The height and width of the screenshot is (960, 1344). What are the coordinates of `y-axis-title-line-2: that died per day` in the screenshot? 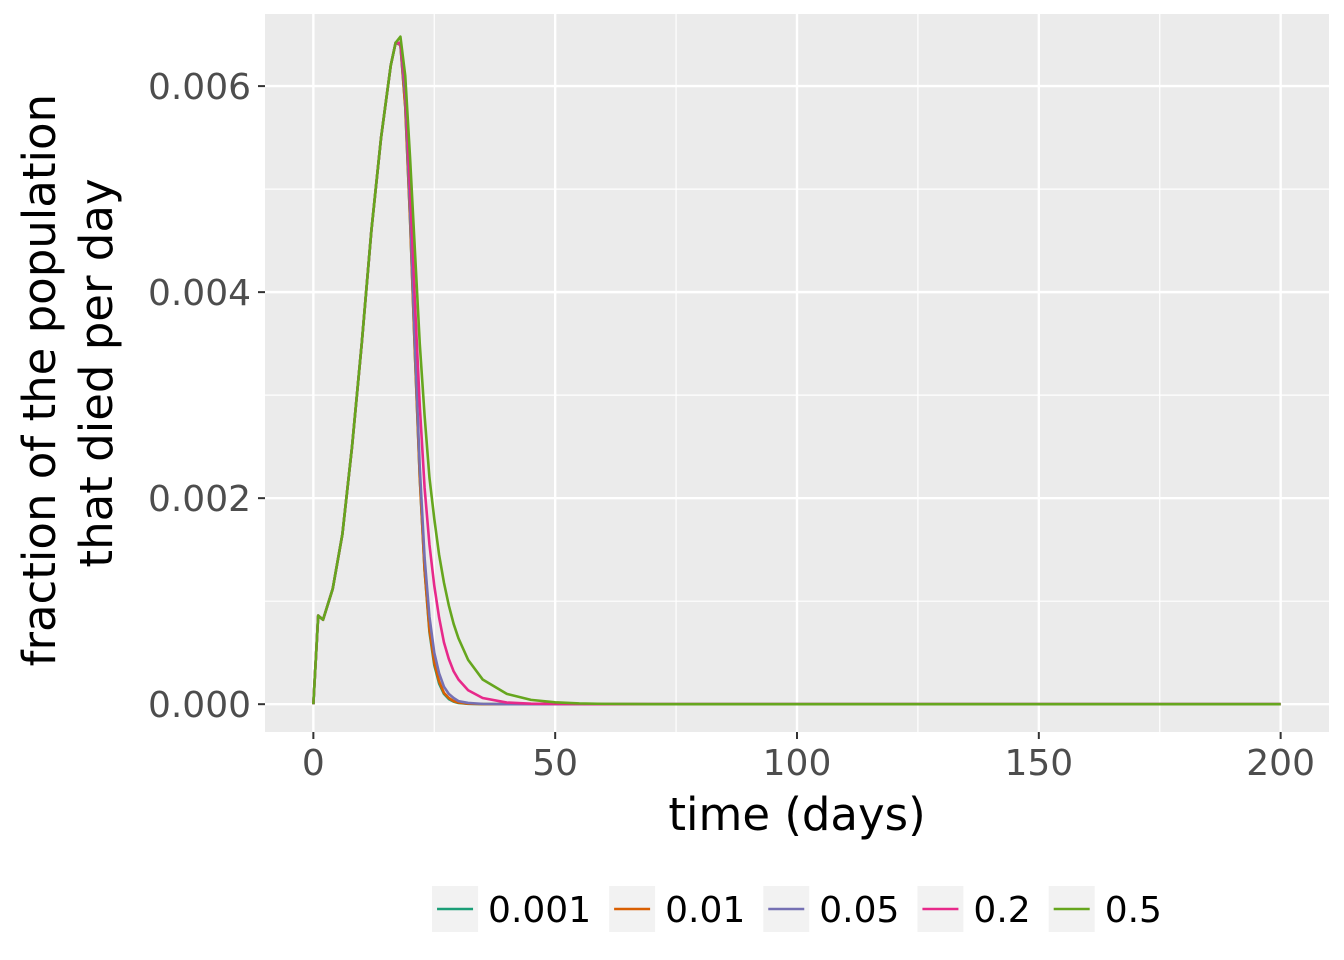 It's located at (96, 372).